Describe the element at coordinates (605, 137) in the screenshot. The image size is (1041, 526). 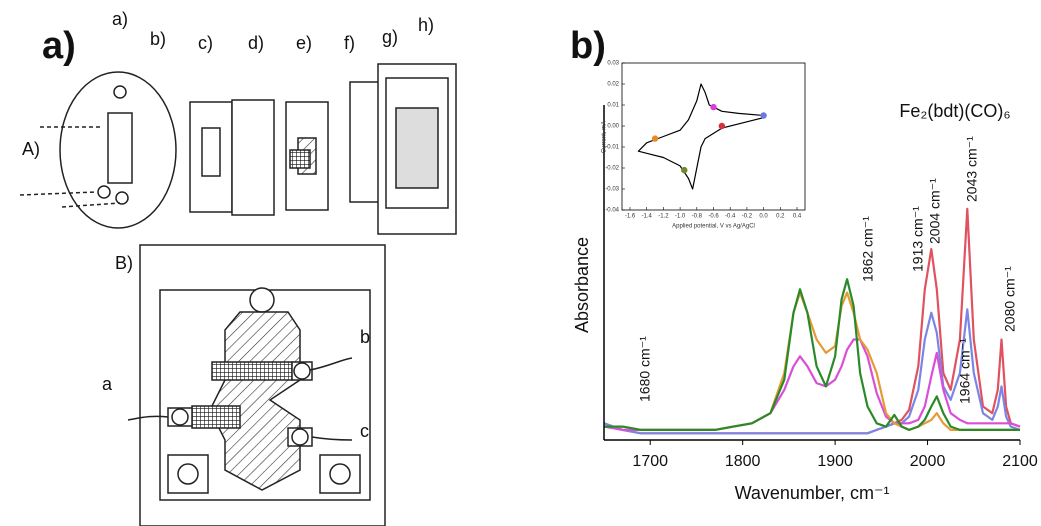
I see `inset-y-label: Current, mA` at that location.